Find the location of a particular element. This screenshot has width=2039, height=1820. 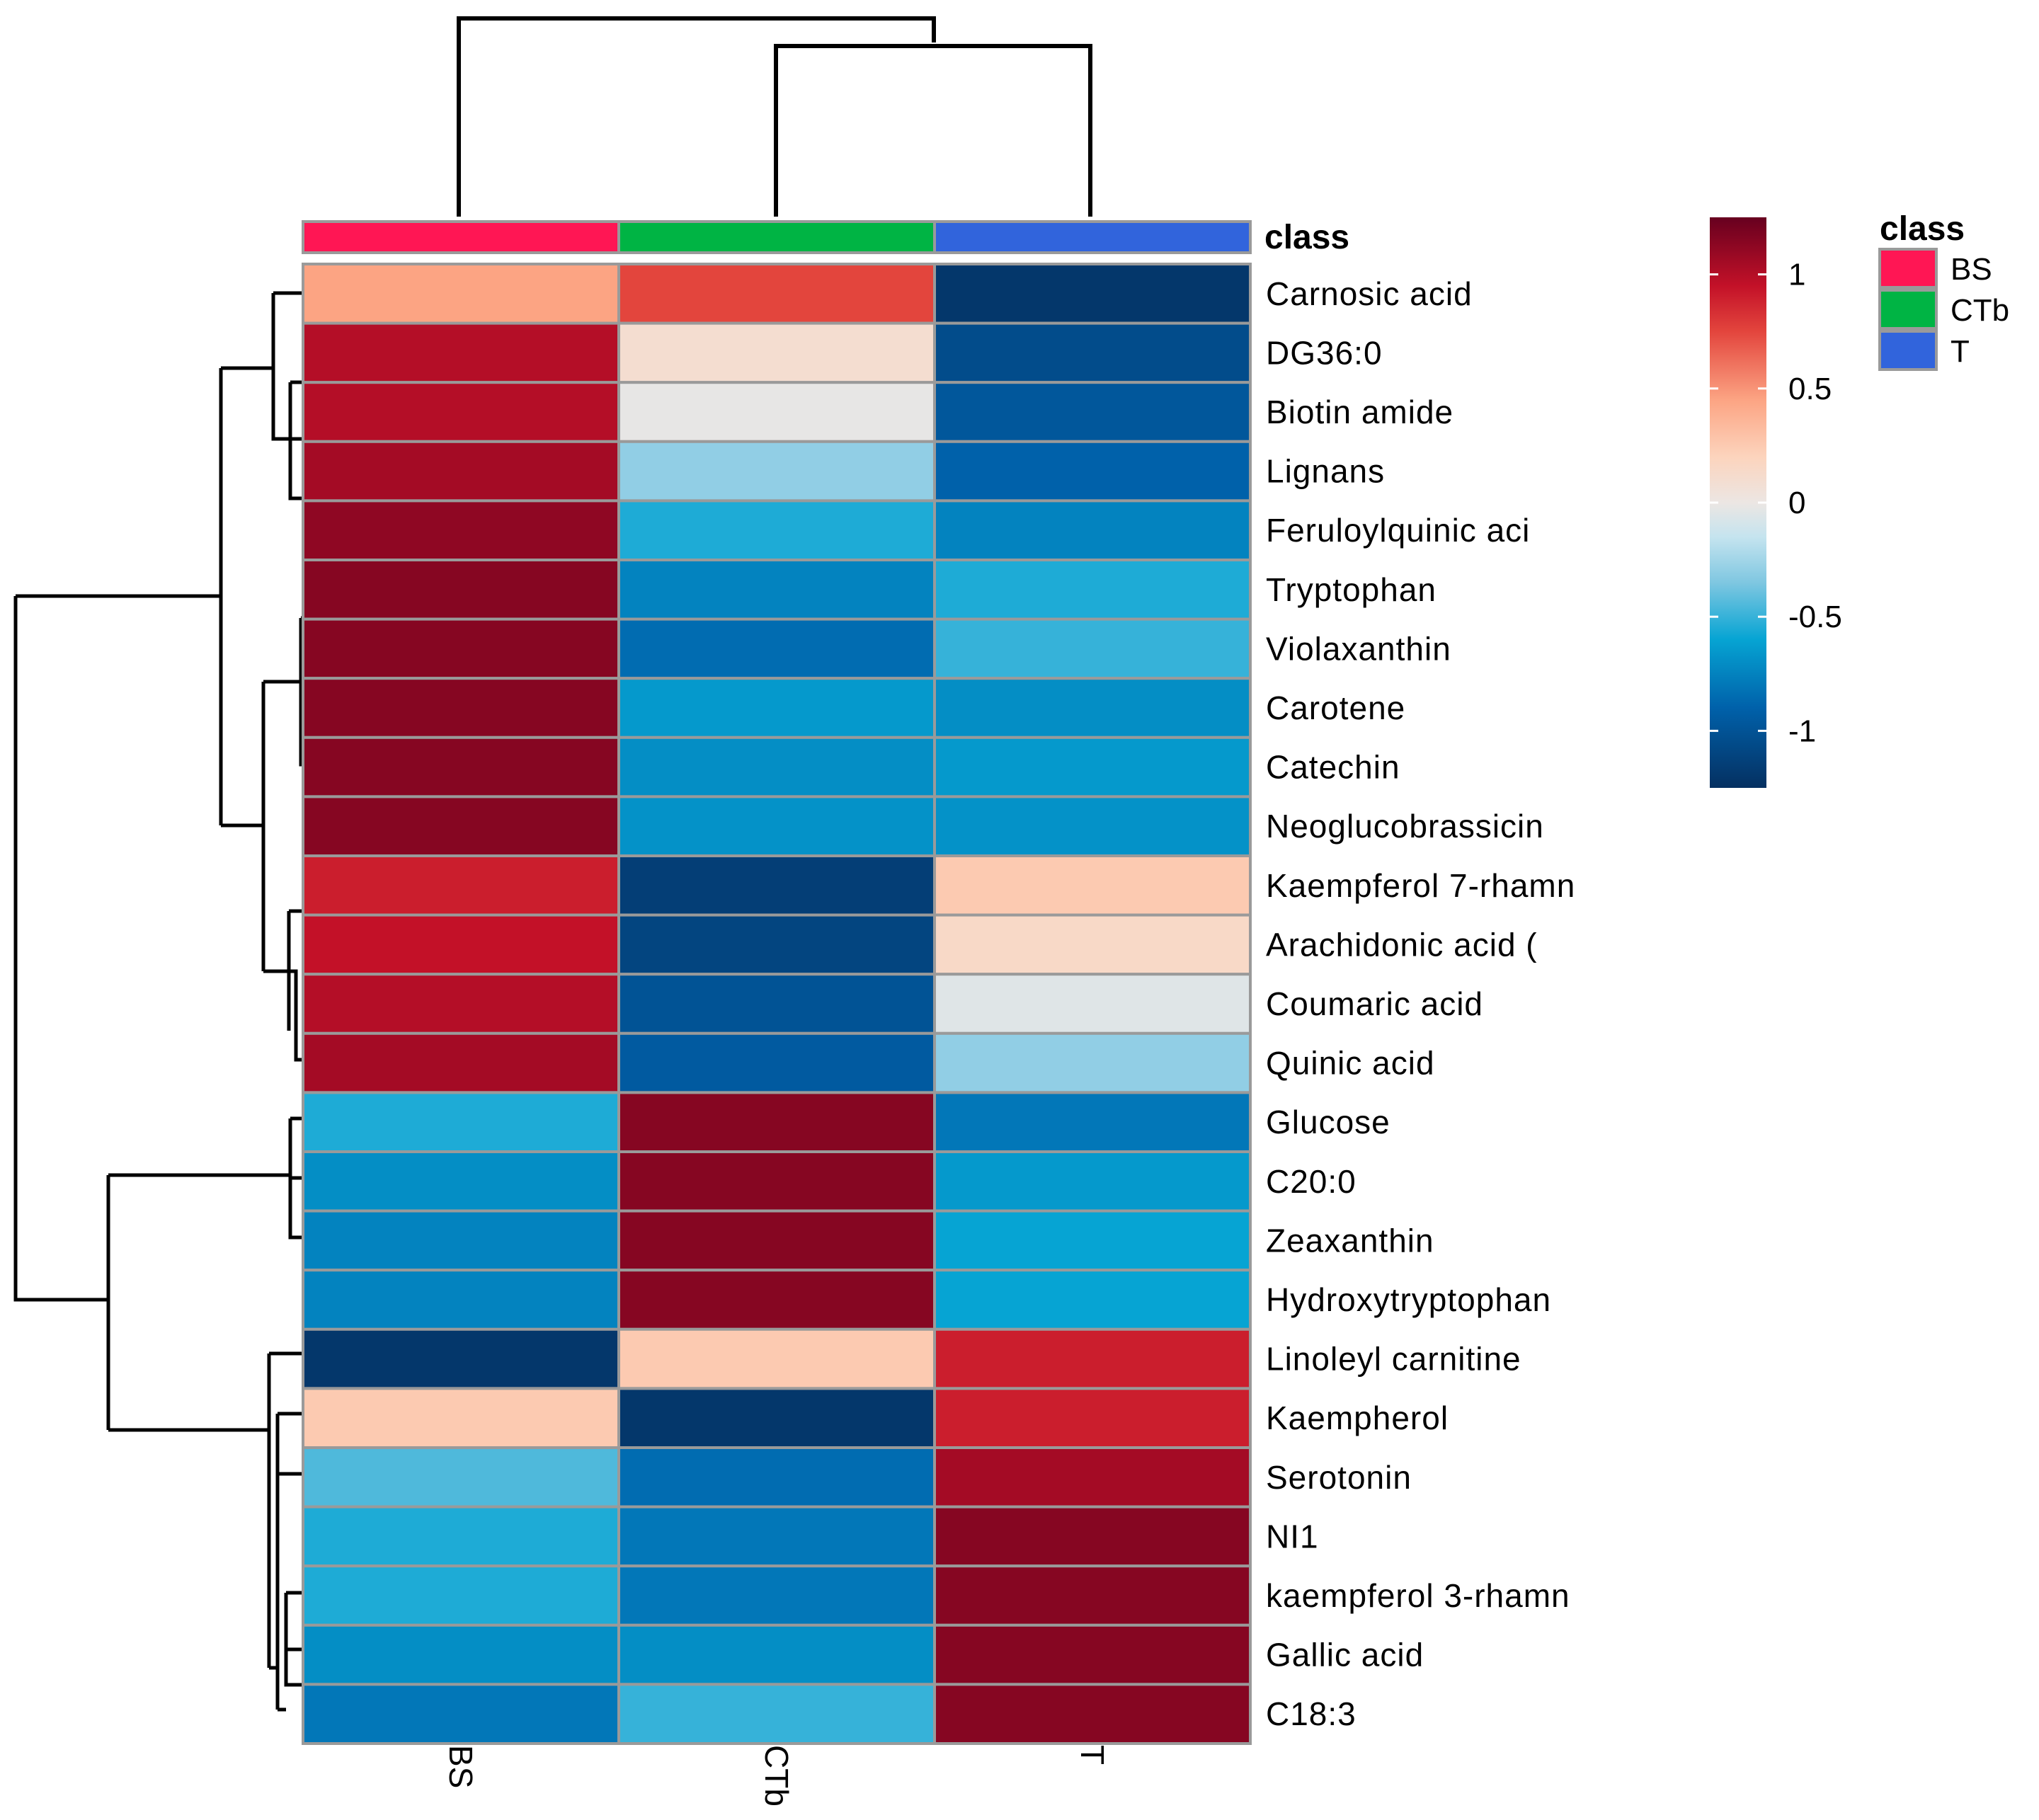

heatmap-cell-neoglucobrassicin-ctb is located at coordinates (776, 826).